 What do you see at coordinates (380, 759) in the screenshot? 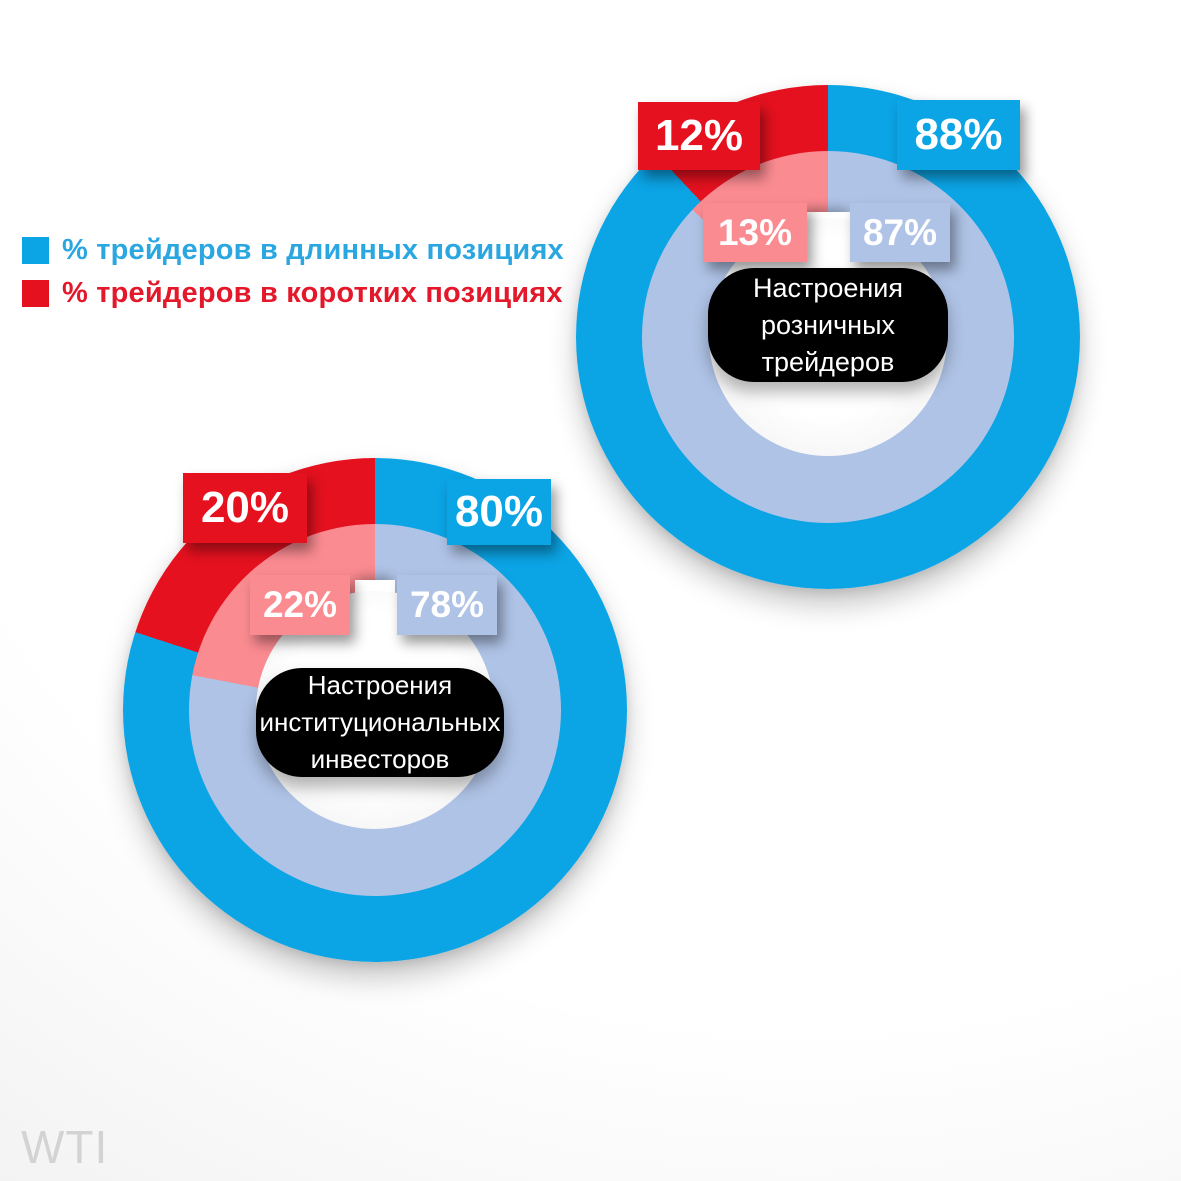
I see `center-title-line: инвесторов` at bounding box center [380, 759].